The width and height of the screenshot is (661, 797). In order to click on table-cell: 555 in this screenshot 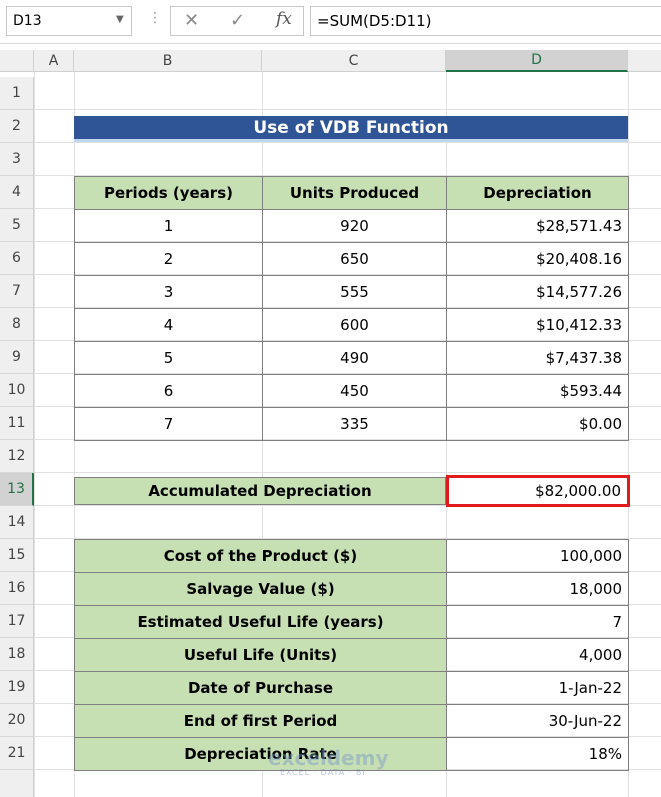, I will do `click(354, 292)`.